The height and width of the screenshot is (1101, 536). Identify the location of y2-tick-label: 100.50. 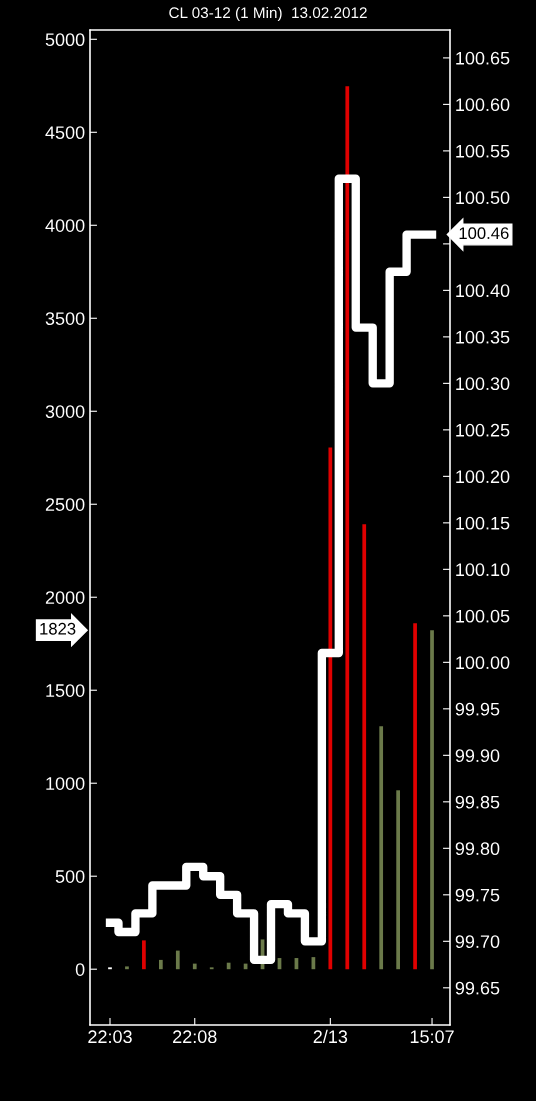
(483, 198).